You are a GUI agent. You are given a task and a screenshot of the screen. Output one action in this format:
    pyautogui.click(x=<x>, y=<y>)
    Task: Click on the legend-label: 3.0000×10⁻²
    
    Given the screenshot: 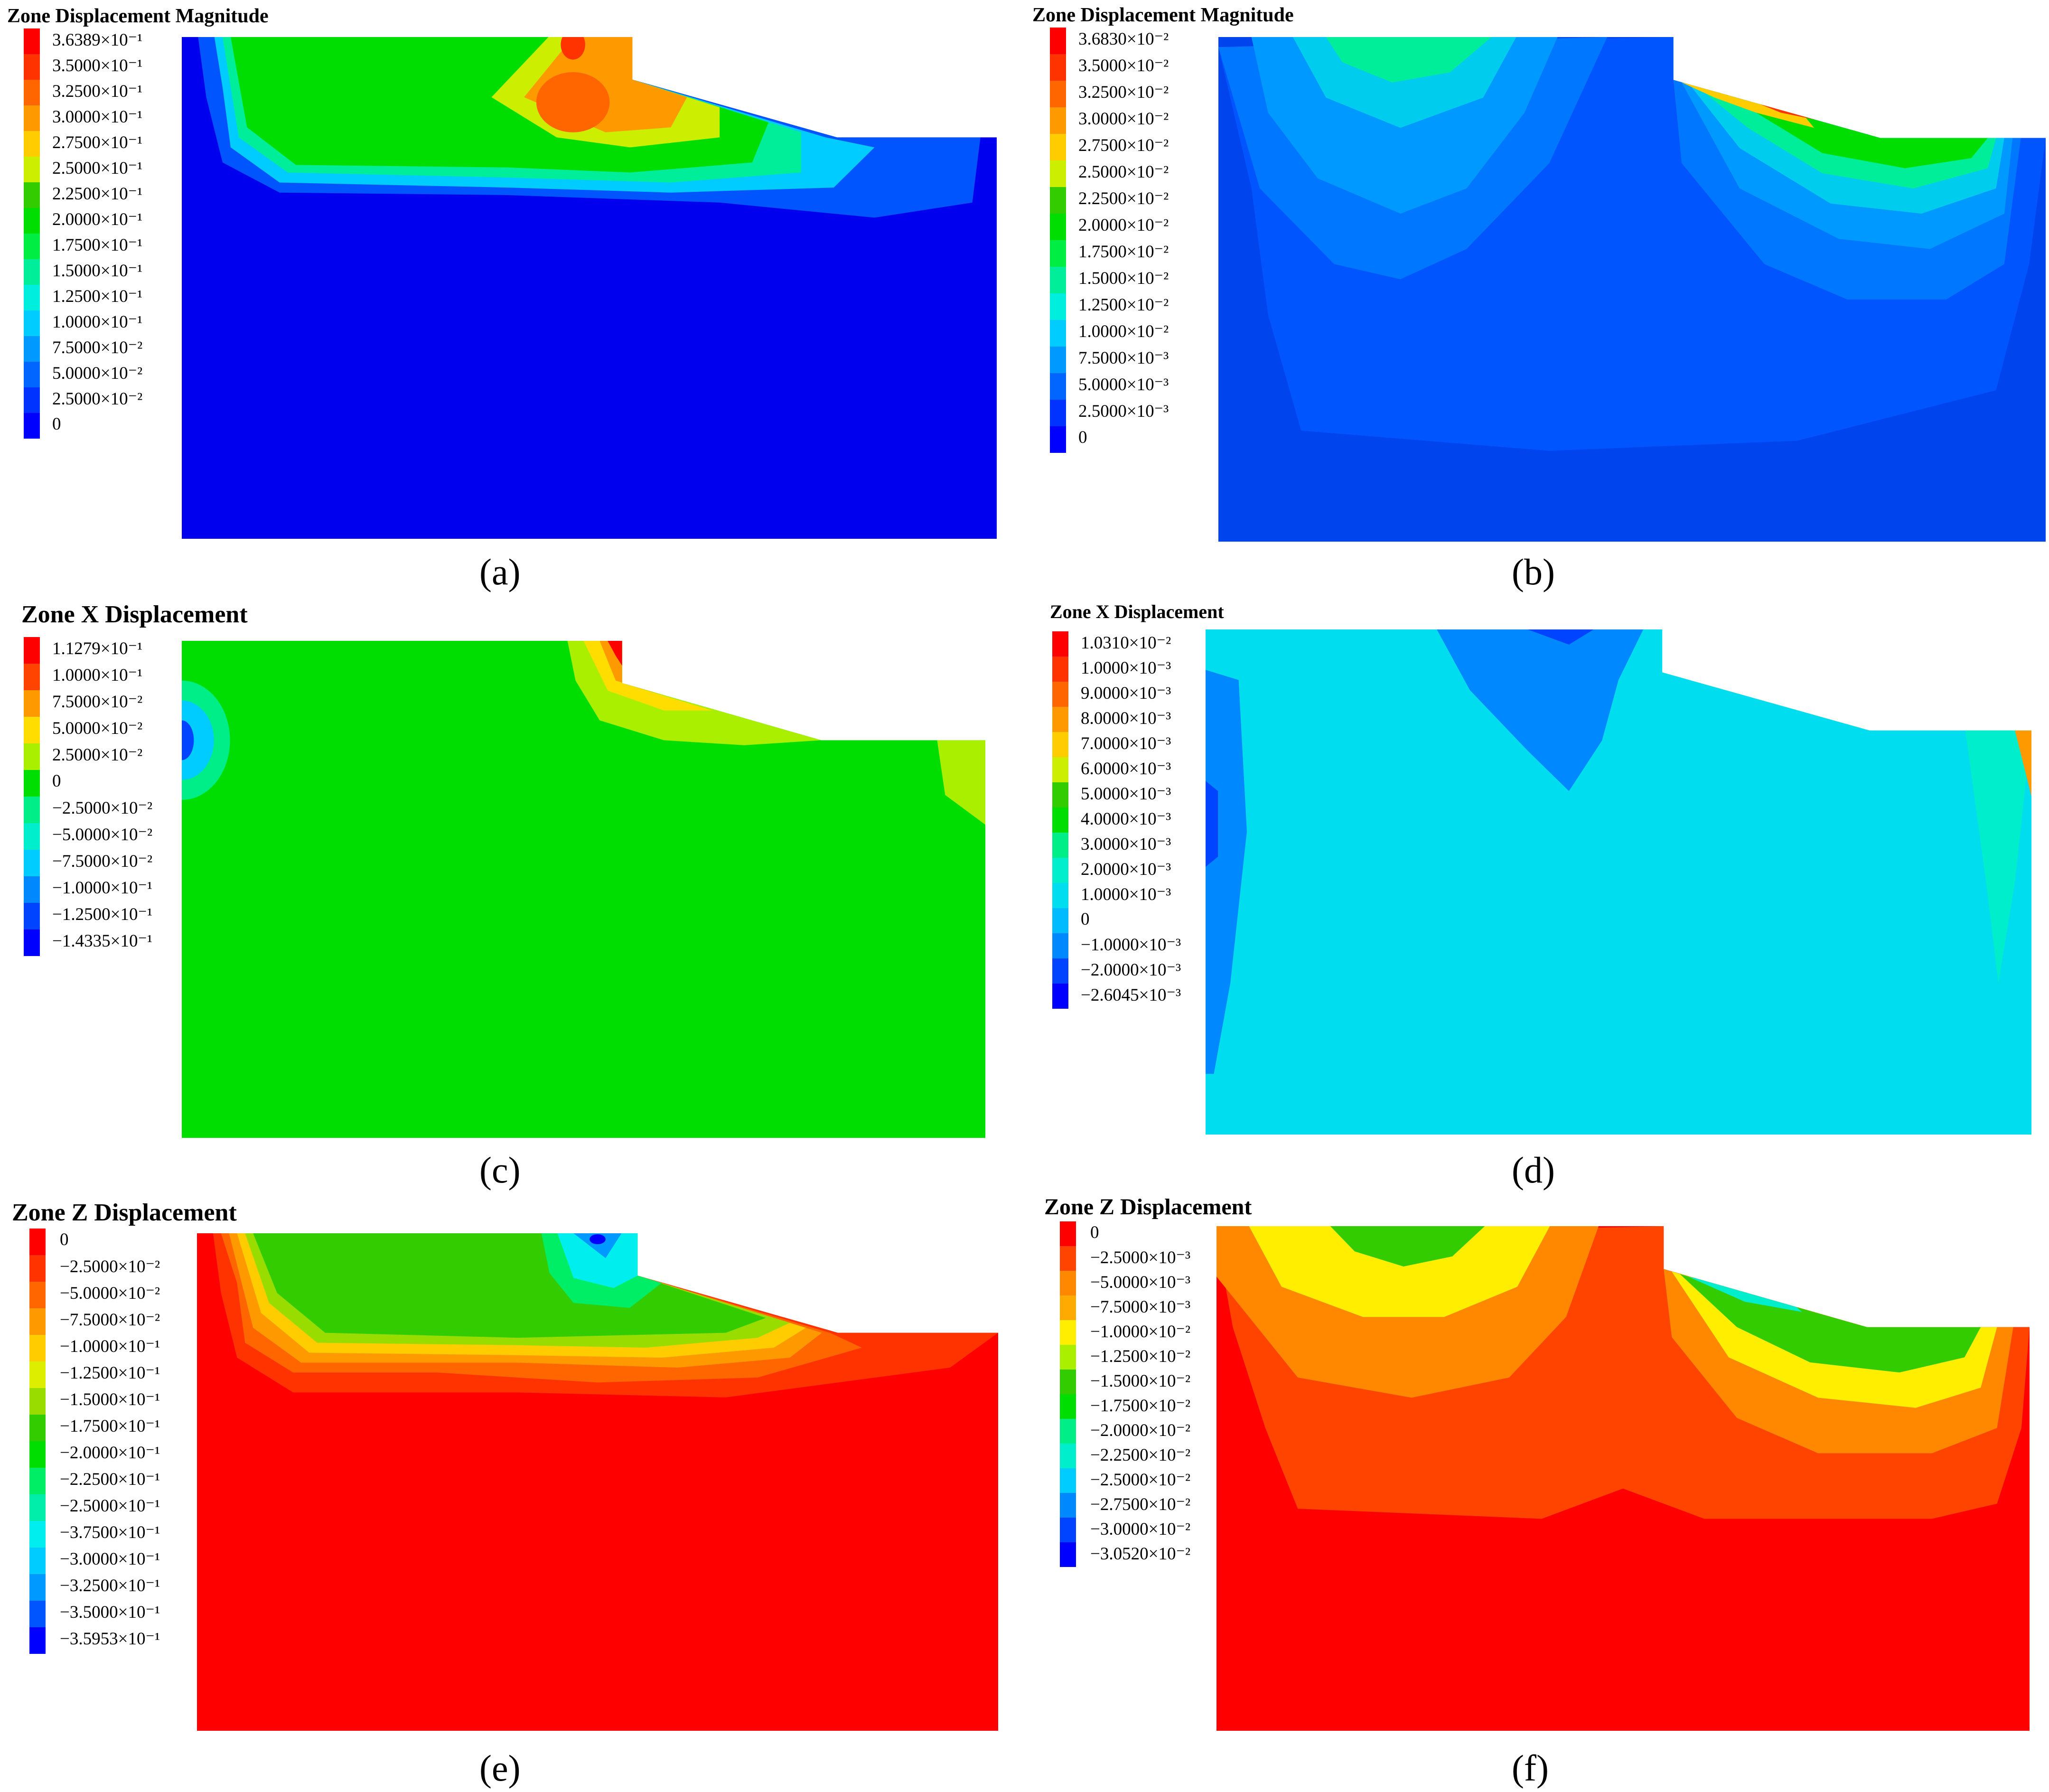 What is the action you would take?
    pyautogui.click(x=1124, y=119)
    